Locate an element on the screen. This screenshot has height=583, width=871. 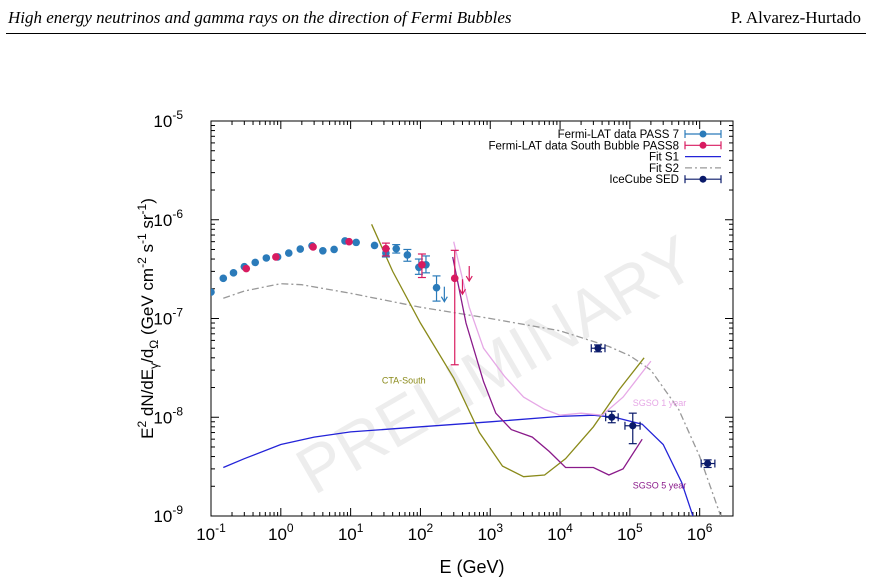
curve-label: CTA-South is located at coordinates (404, 380).